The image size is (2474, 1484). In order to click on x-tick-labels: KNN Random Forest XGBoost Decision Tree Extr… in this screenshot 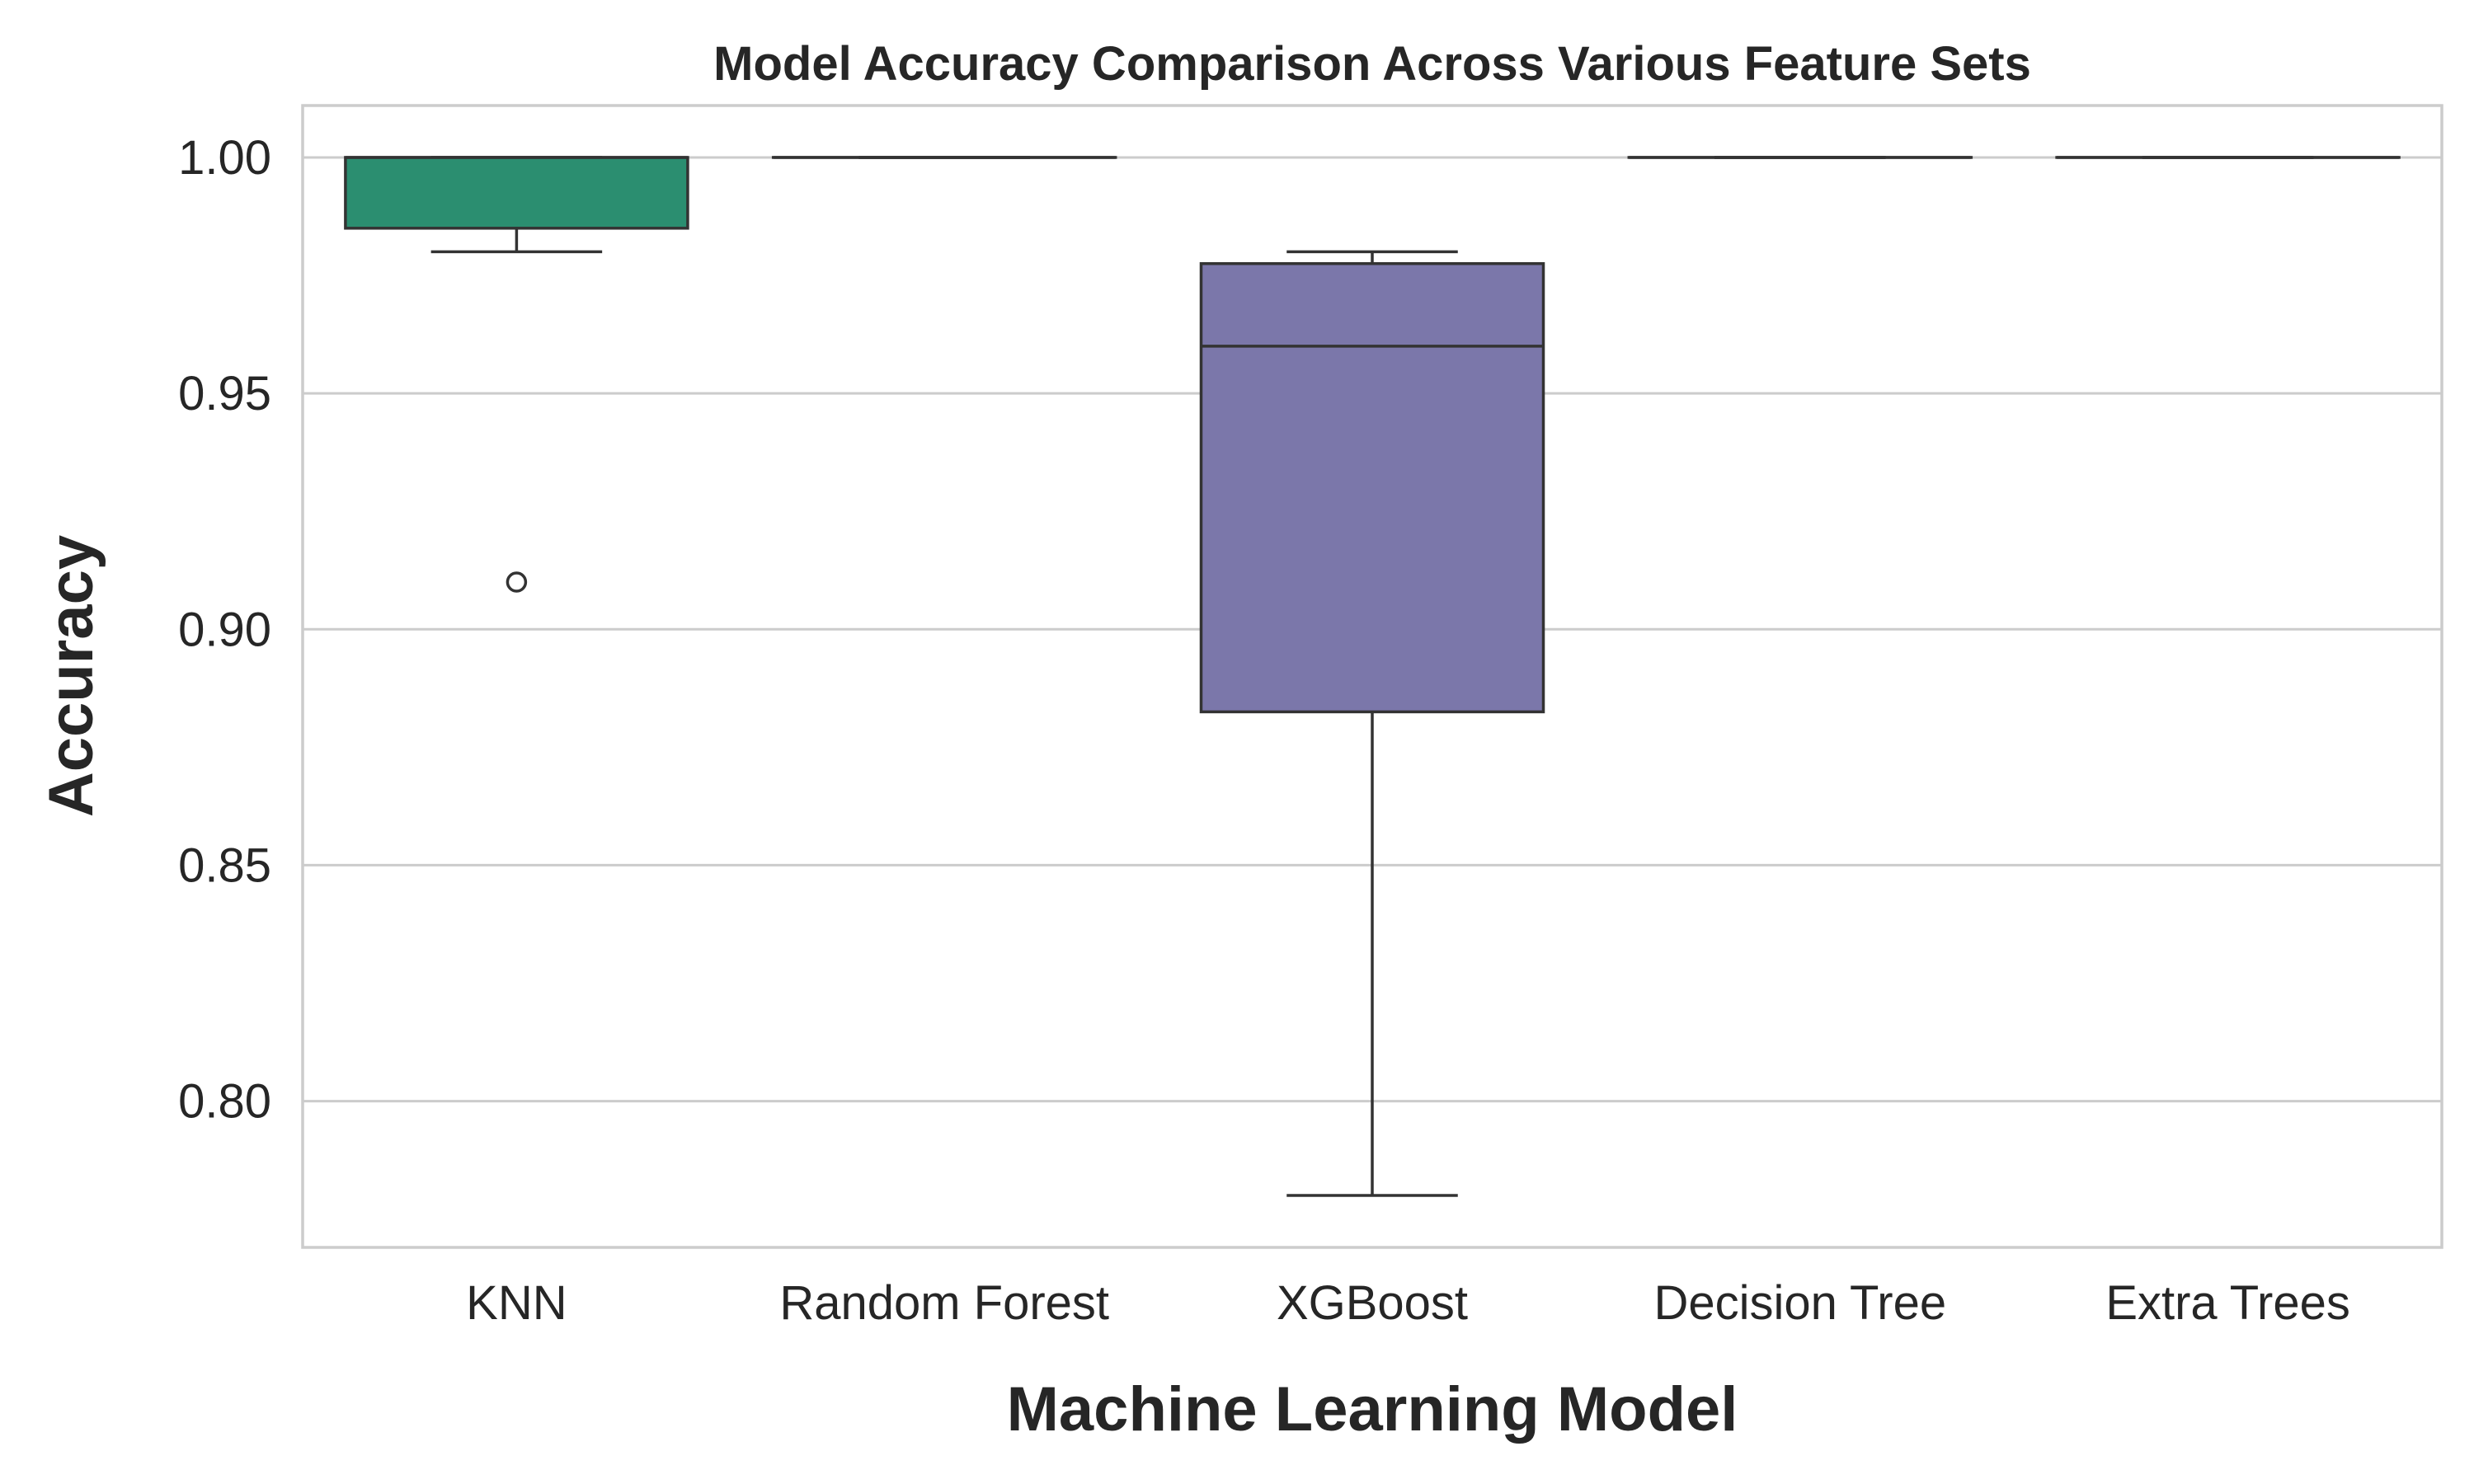, I will do `click(1408, 1303)`.